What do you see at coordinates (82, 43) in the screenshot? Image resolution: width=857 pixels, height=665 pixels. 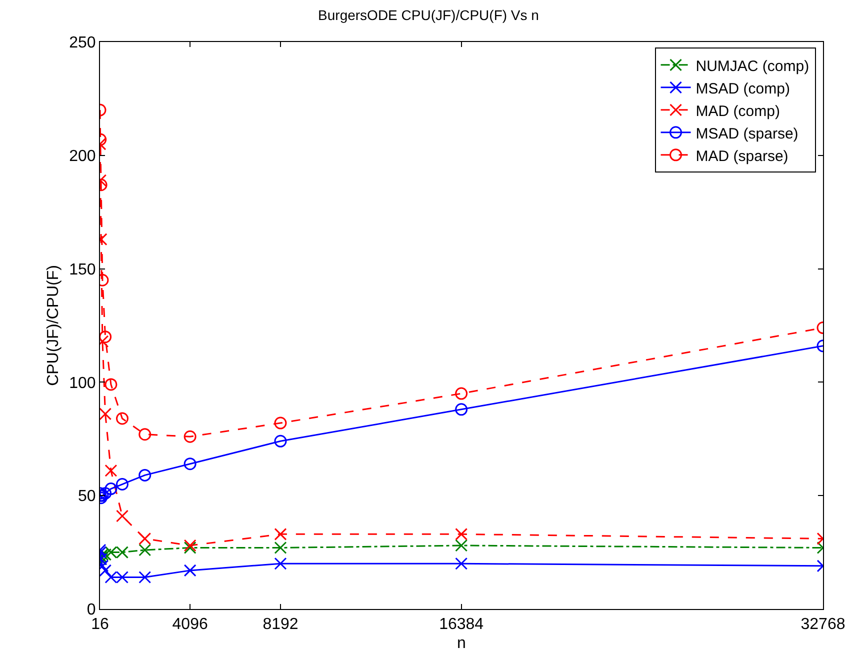 I see `y-tick-label: 250` at bounding box center [82, 43].